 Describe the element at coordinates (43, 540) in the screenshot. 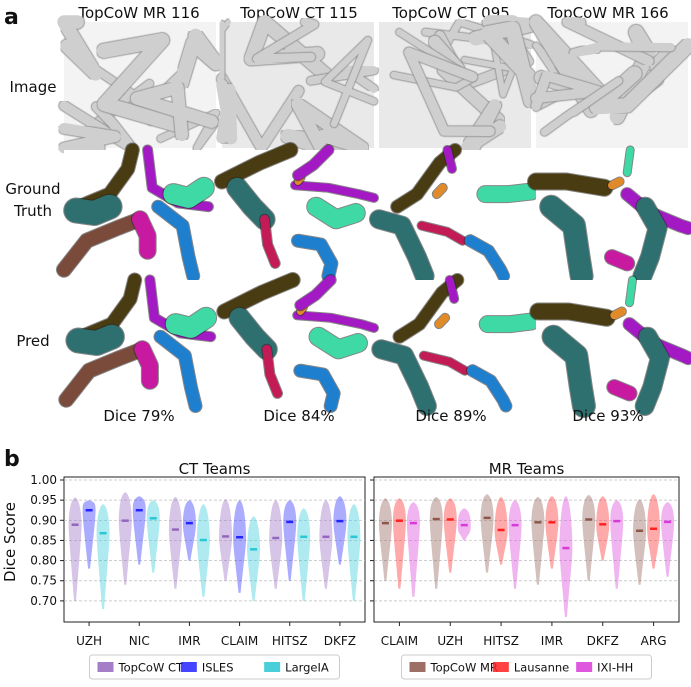

I see `y-tick-label: 0.85` at that location.